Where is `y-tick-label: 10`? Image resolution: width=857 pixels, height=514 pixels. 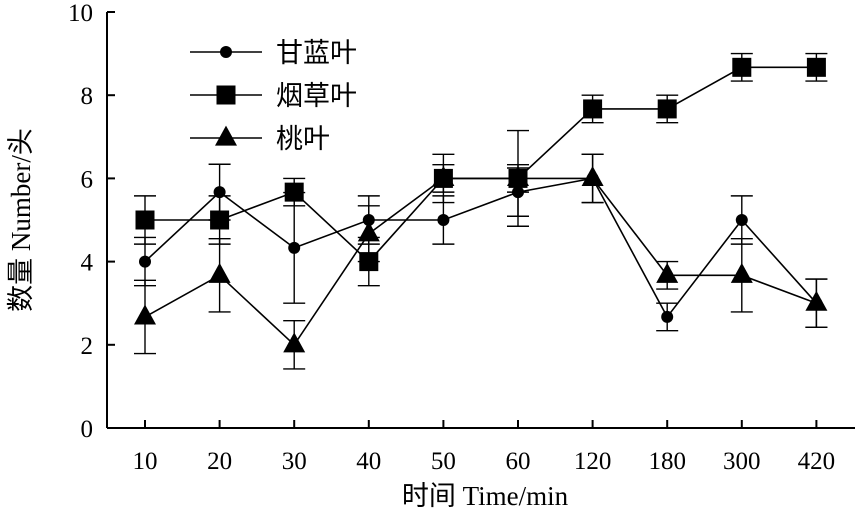
y-tick-label: 10 is located at coordinates (80, 13).